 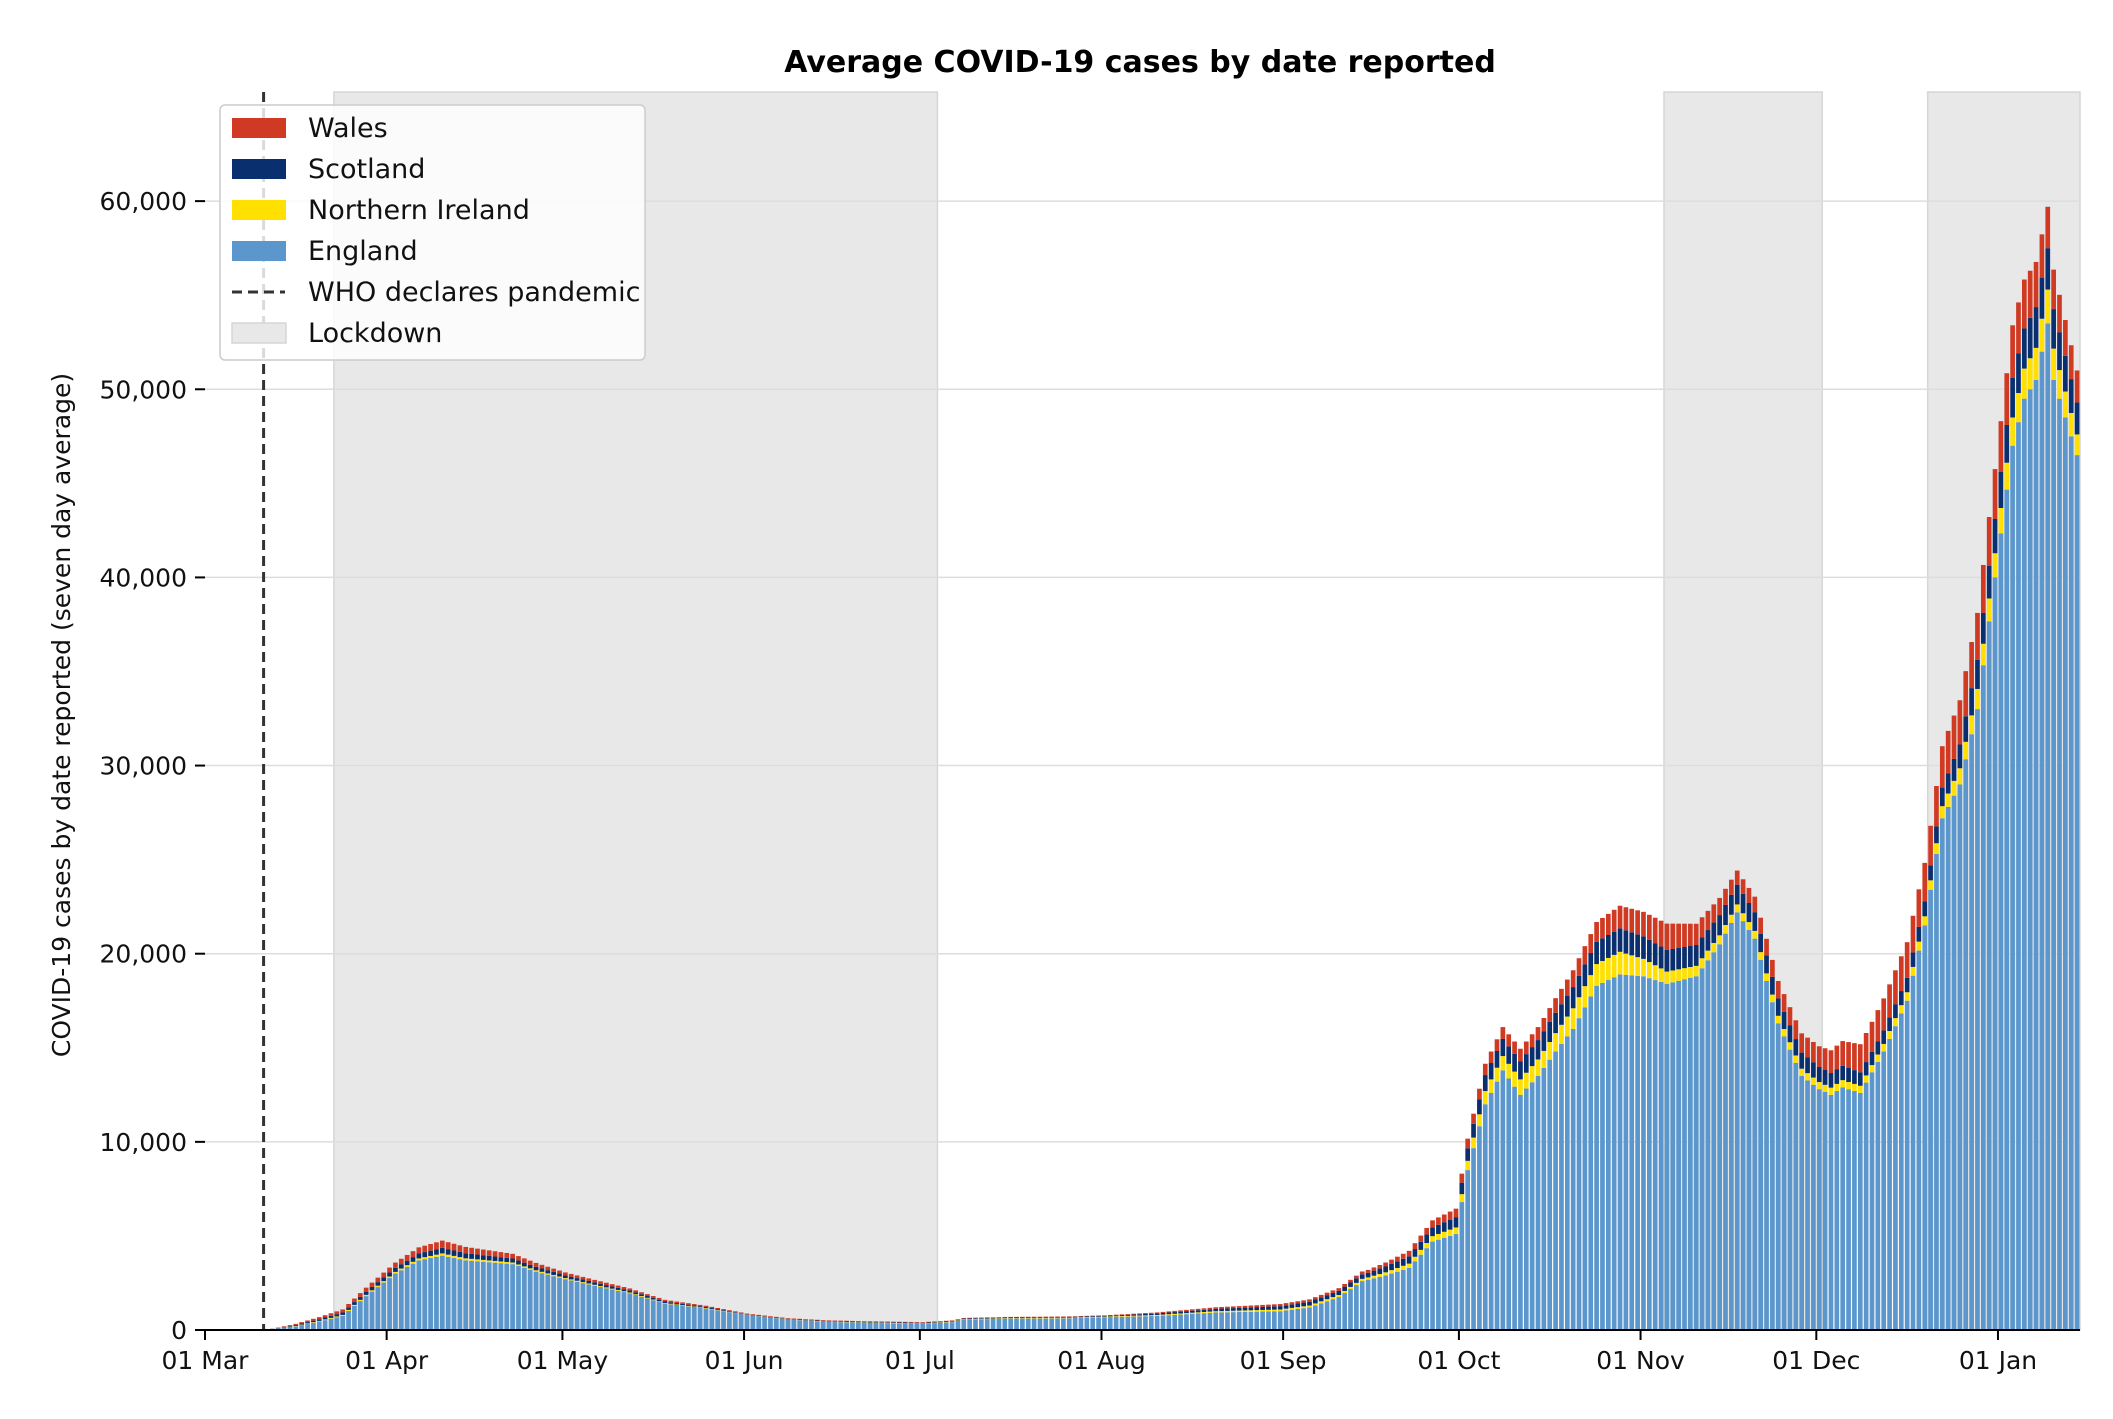 What do you see at coordinates (366, 169) in the screenshot?
I see `legend-label-1: Scotland` at bounding box center [366, 169].